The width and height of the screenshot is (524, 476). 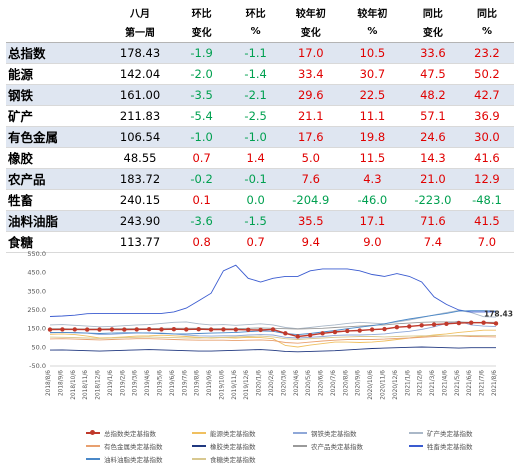 I want to click on row-cell: 41.6, so click(x=486, y=158).